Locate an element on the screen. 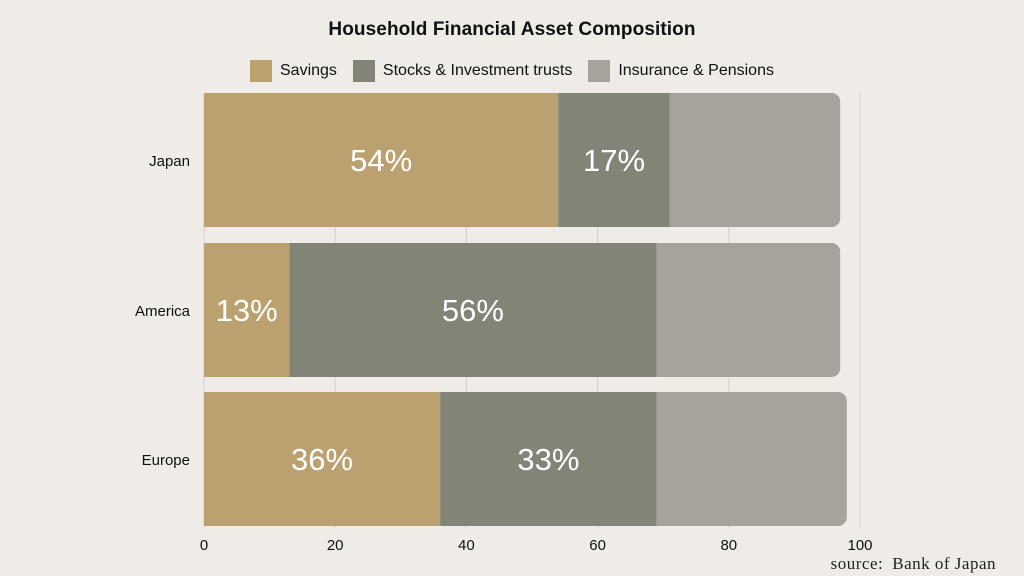 This screenshot has height=576, width=1024. x-tick-label-100: 100 is located at coordinates (859, 545).